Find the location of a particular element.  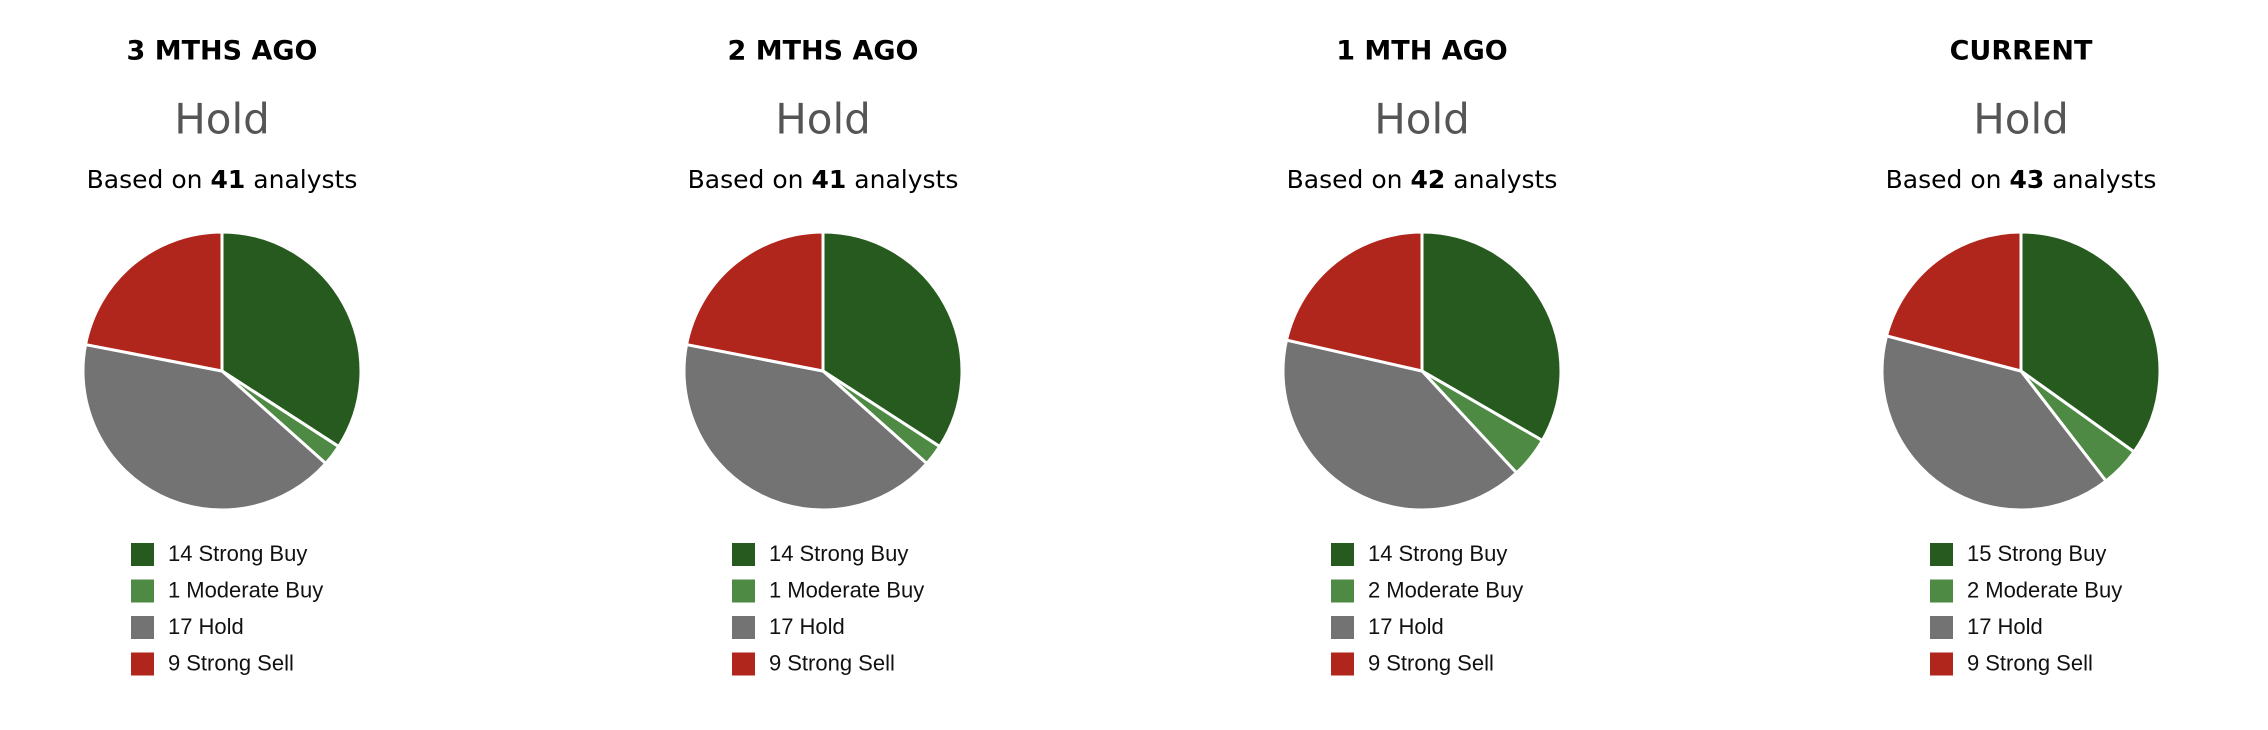

analyst-summary: Based on 43 analysts is located at coordinates (2021, 179).